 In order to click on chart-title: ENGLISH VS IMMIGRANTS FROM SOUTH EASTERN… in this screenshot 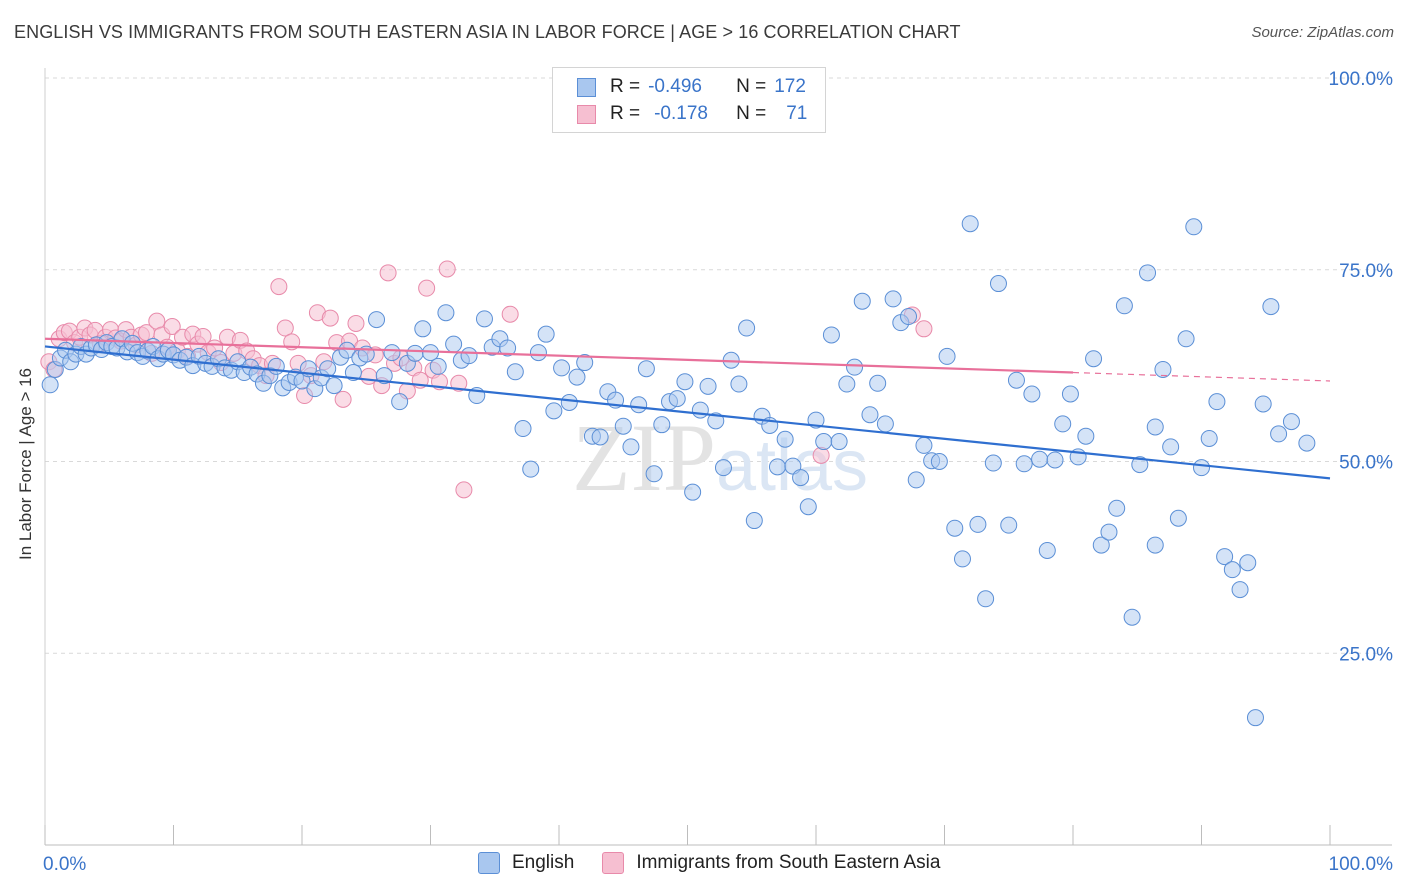, I will do `click(487, 32)`.